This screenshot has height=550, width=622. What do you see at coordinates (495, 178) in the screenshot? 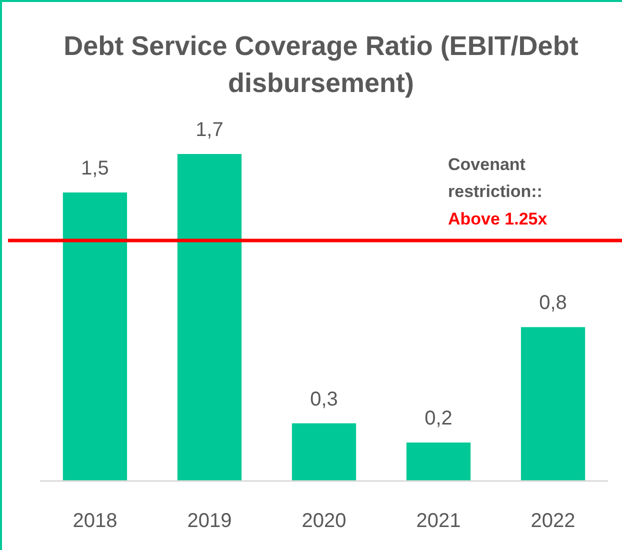
I see `annotation: Covenant restriction::` at bounding box center [495, 178].